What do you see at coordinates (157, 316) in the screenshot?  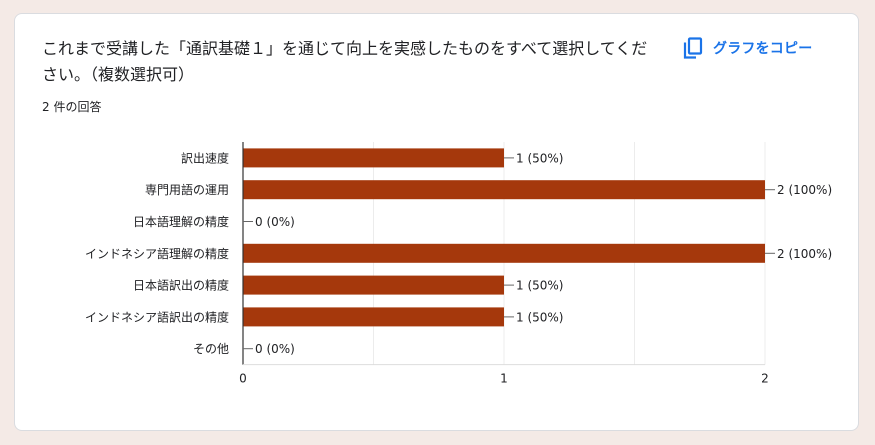 I see `category-label: インドネシア語訳出の精度` at bounding box center [157, 316].